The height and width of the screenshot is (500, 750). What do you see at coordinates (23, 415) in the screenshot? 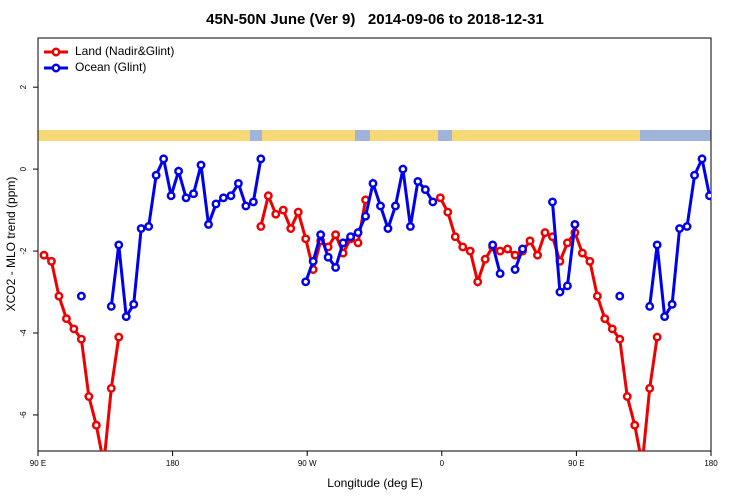
I see `y-tick-label: -6` at bounding box center [23, 415].